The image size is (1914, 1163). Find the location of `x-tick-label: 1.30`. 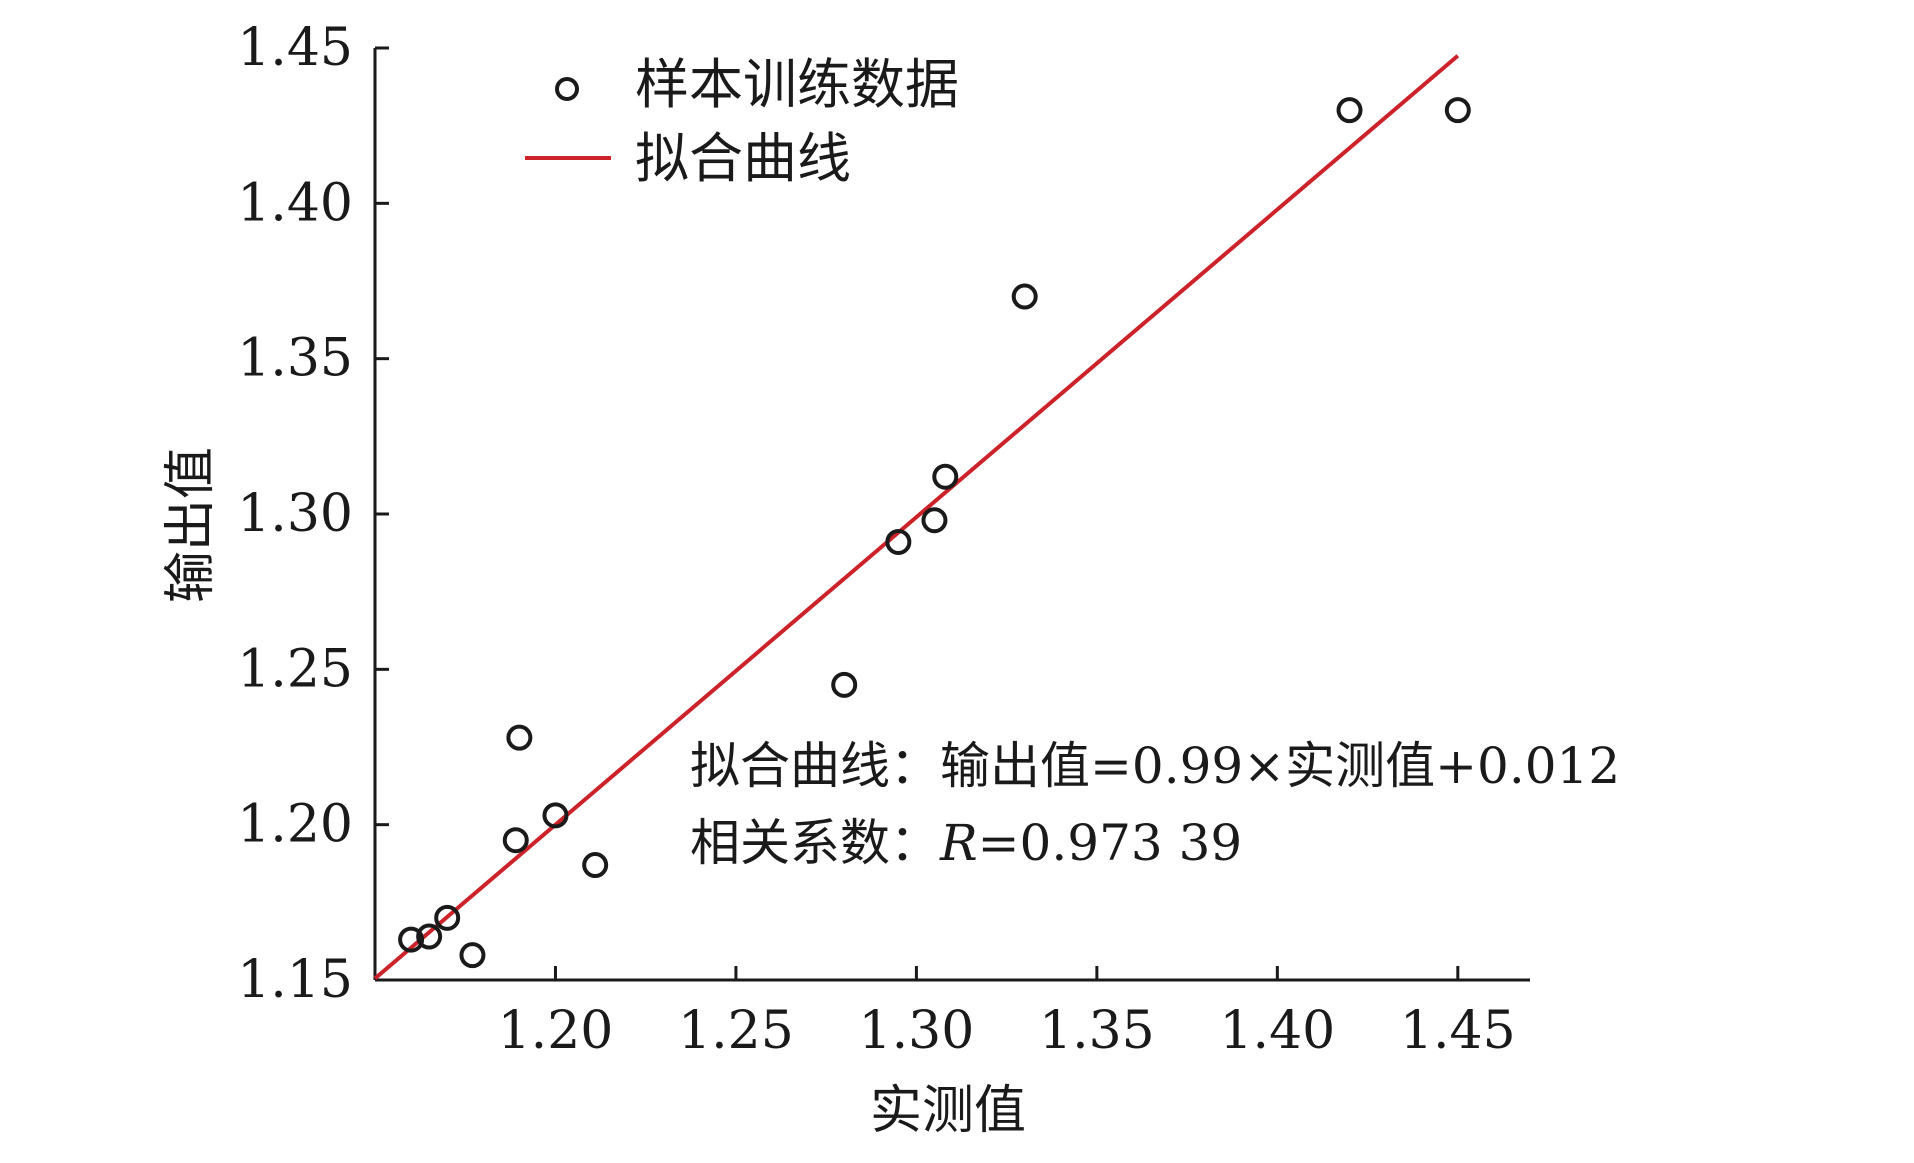

x-tick-label: 1.30 is located at coordinates (917, 1031).